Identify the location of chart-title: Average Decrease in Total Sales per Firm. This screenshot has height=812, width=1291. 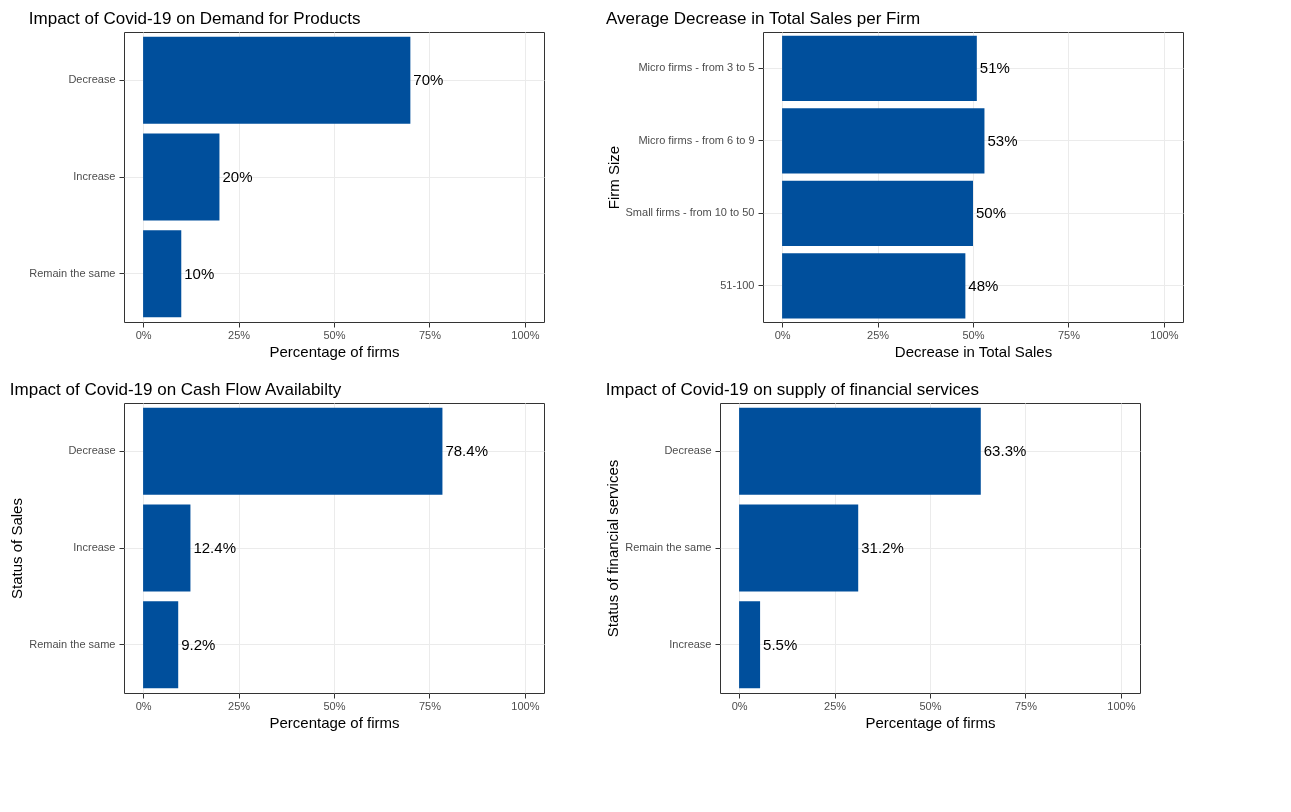
(763, 18).